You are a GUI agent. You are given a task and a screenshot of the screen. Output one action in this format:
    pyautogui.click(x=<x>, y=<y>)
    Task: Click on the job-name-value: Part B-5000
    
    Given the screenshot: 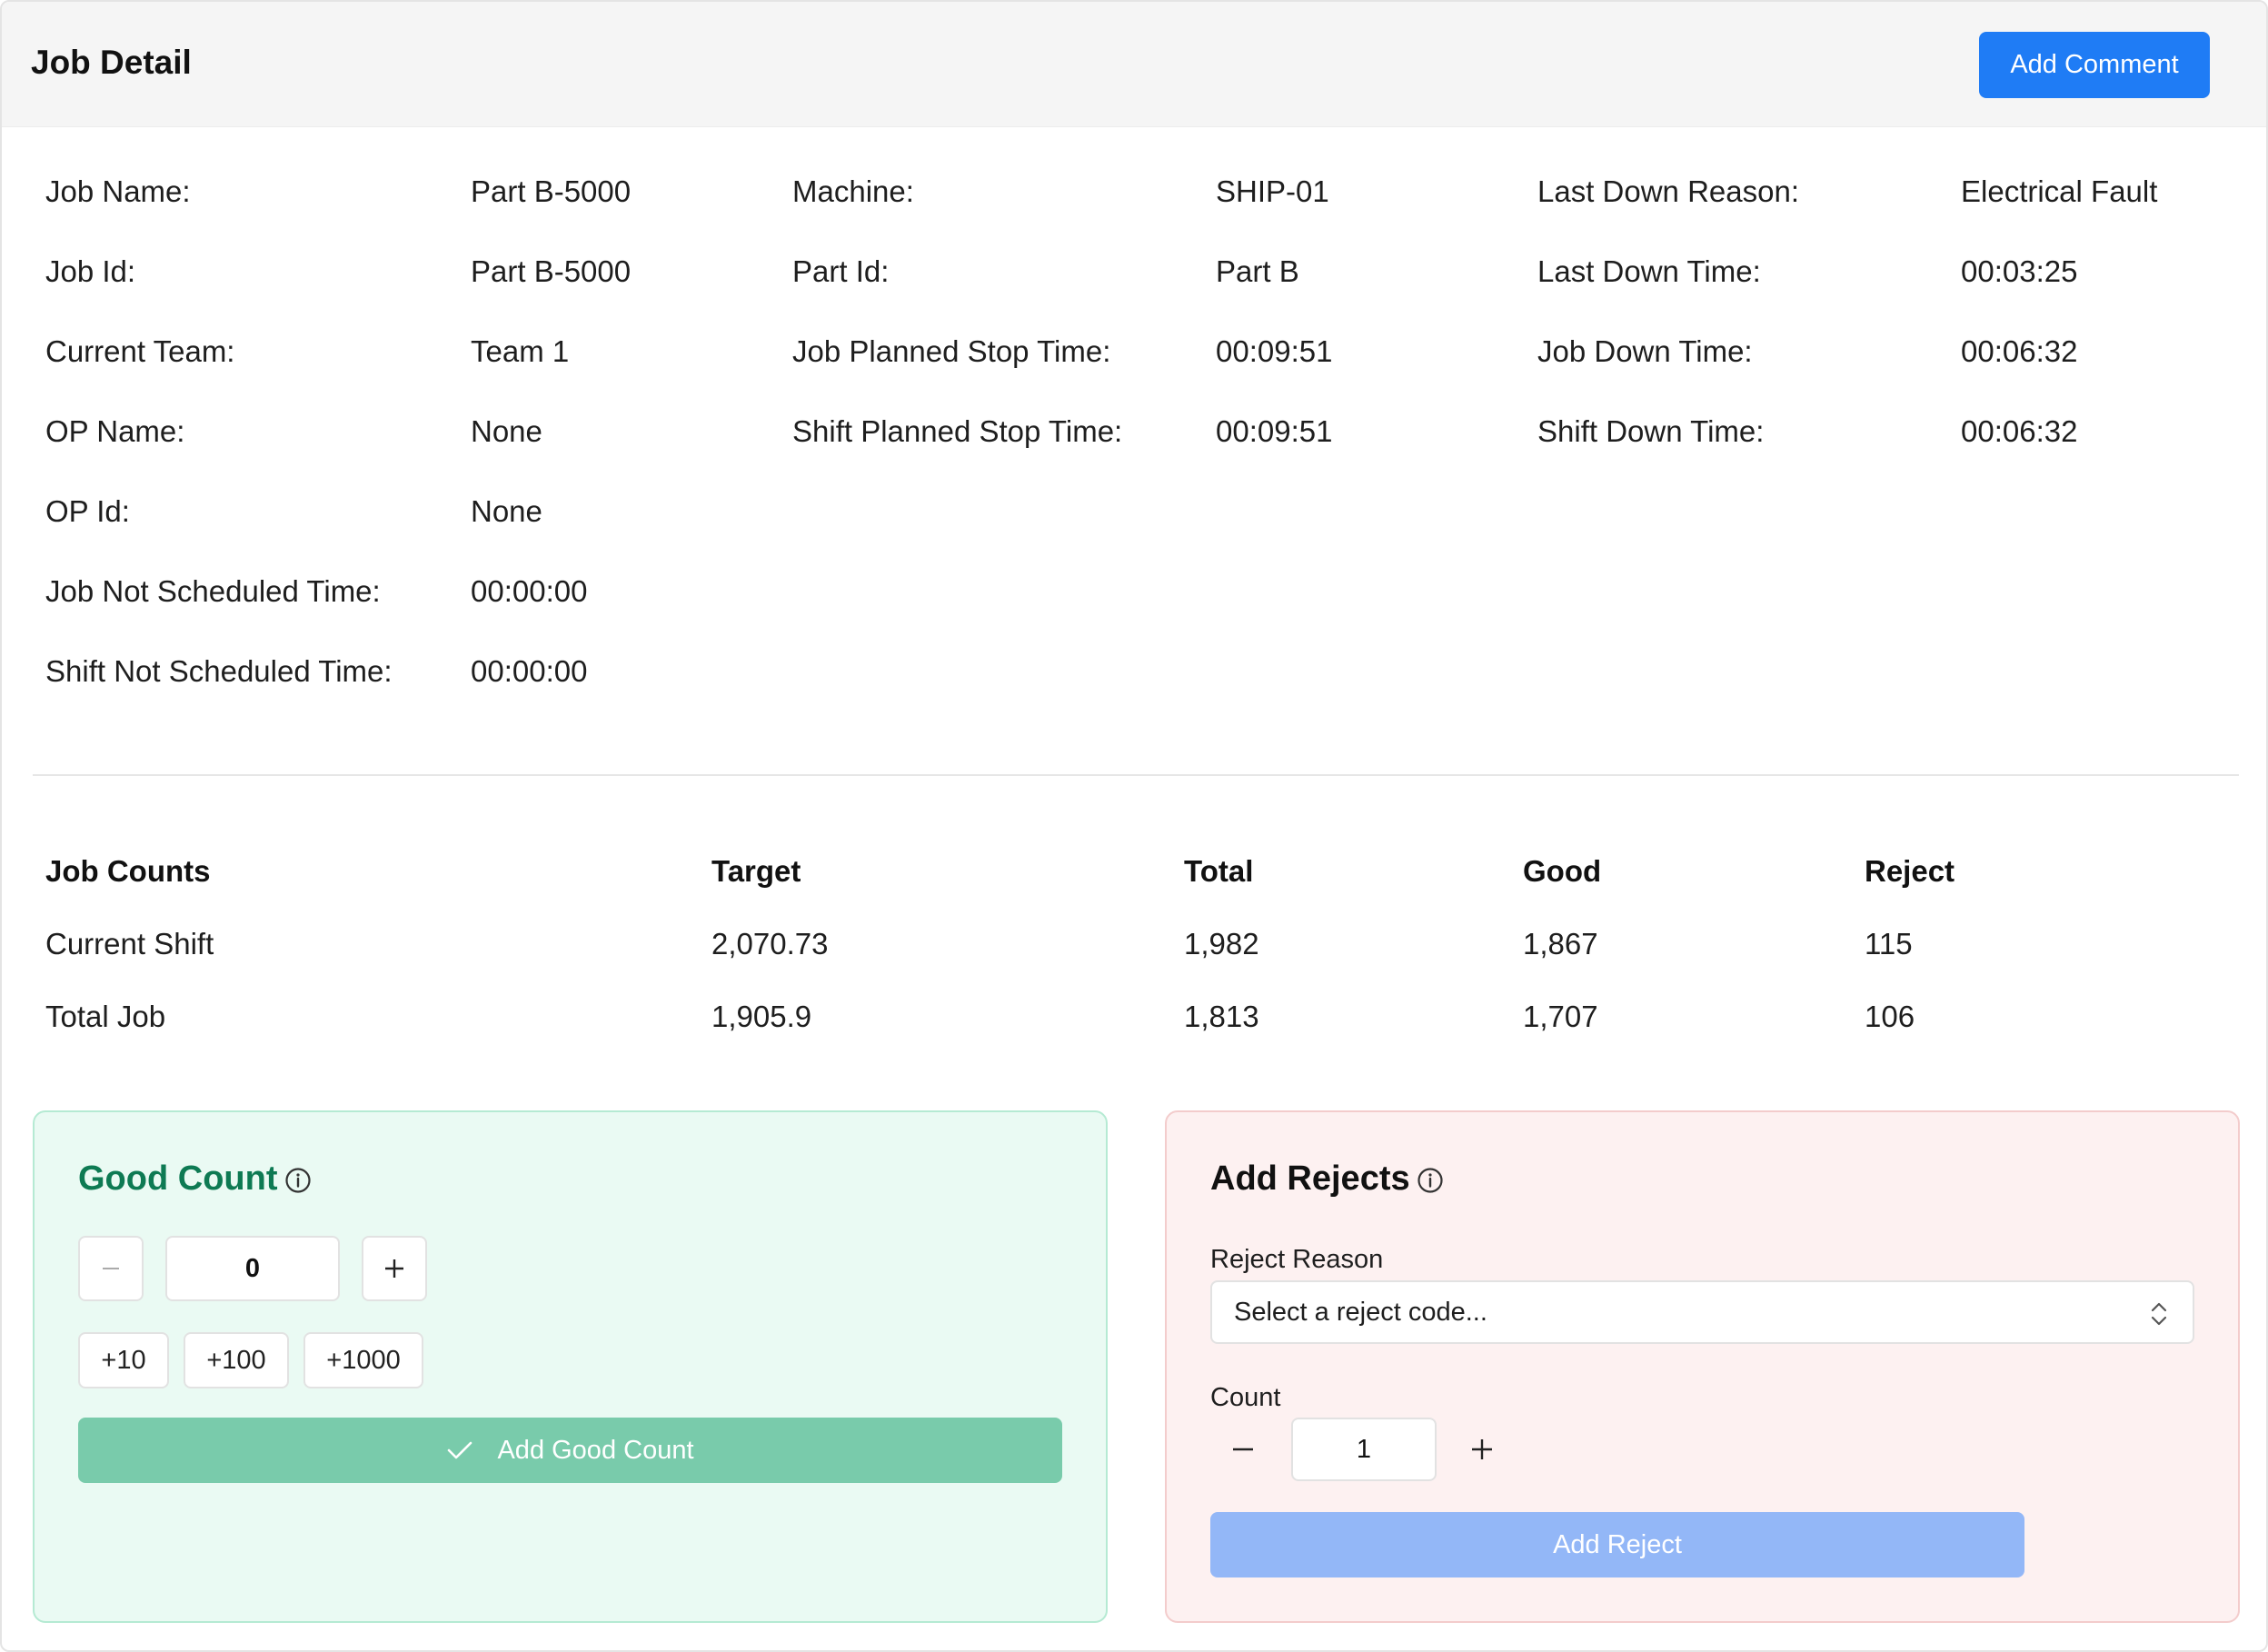 What is the action you would take?
    pyautogui.click(x=551, y=191)
    